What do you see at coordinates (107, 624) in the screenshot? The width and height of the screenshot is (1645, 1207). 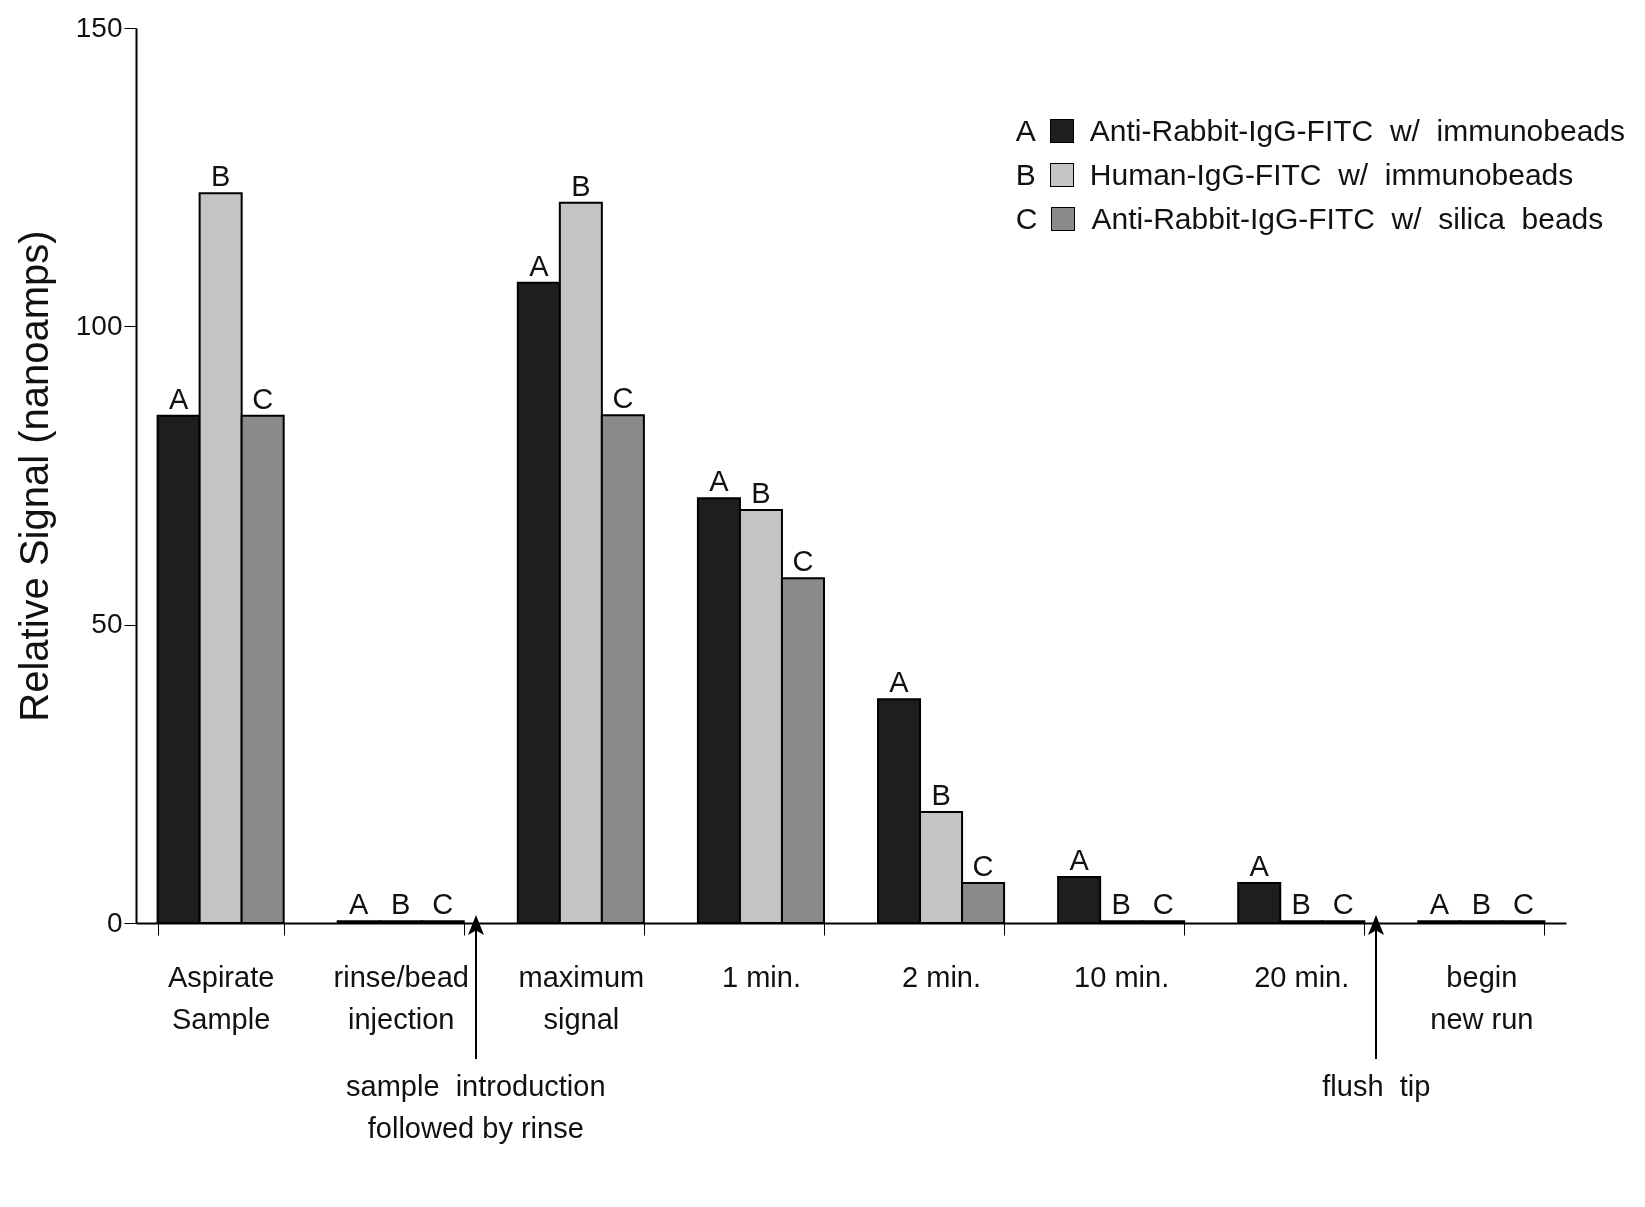 I see `y-tick-label: 50` at bounding box center [107, 624].